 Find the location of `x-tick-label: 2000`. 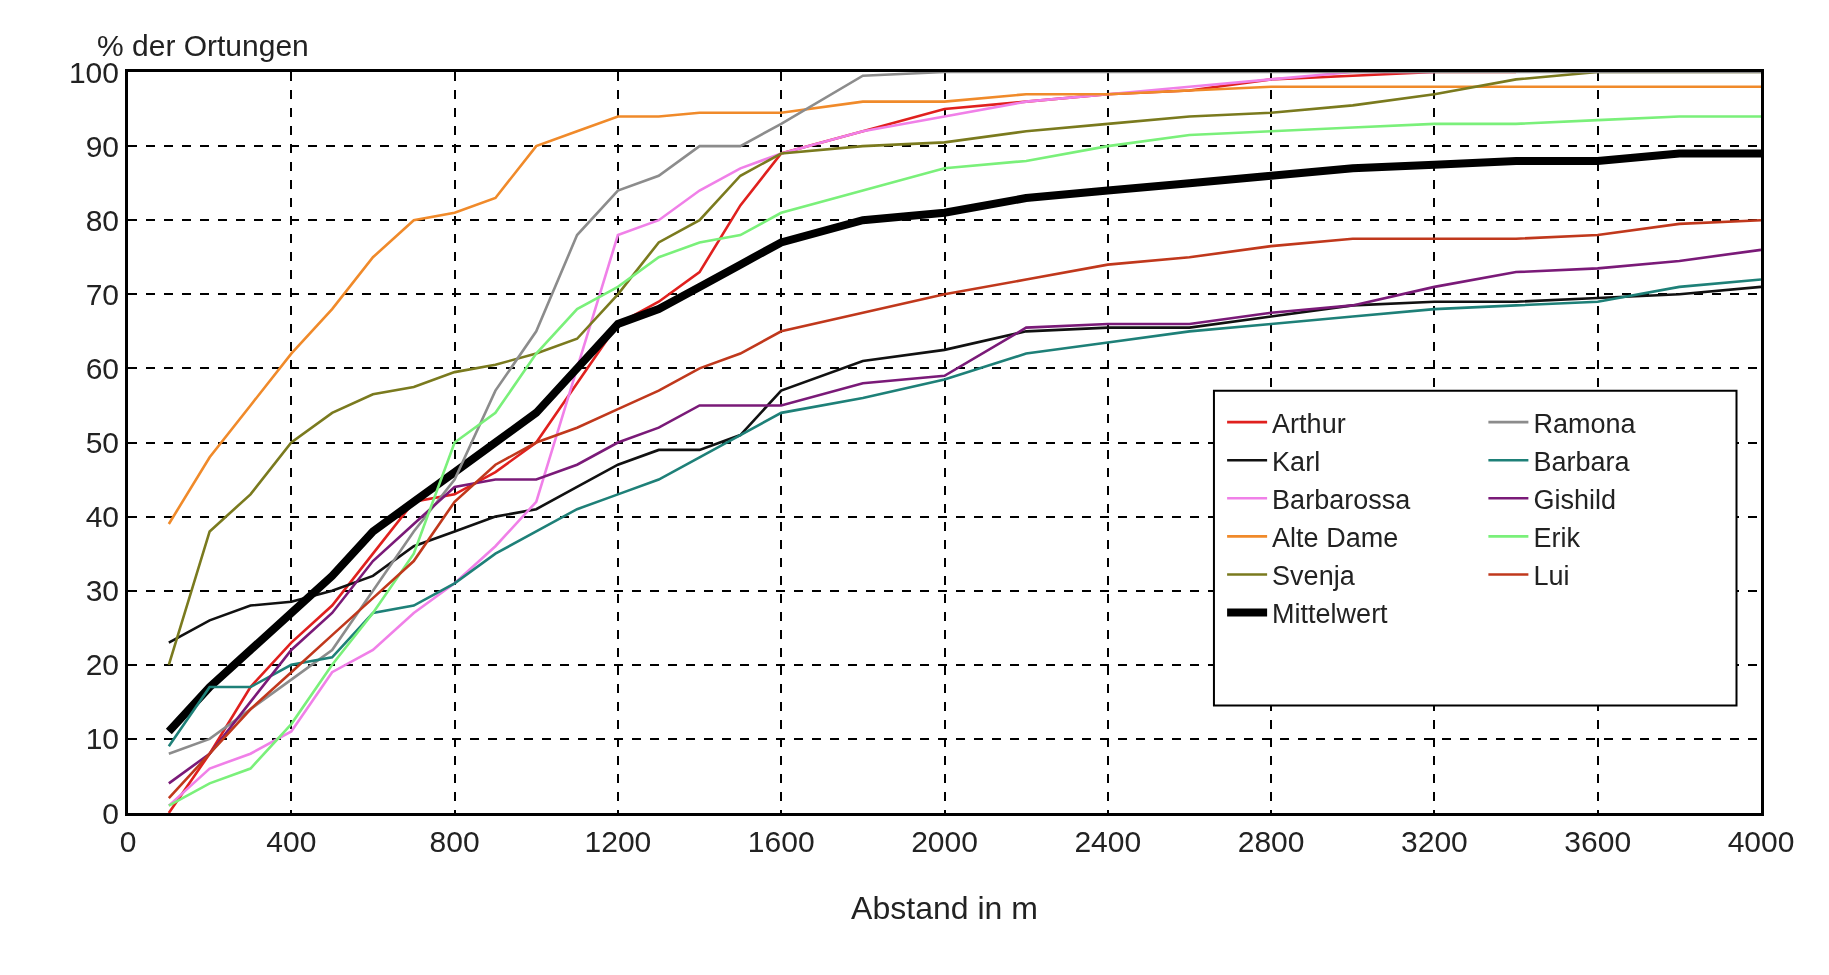

x-tick-label: 2000 is located at coordinates (944, 841).